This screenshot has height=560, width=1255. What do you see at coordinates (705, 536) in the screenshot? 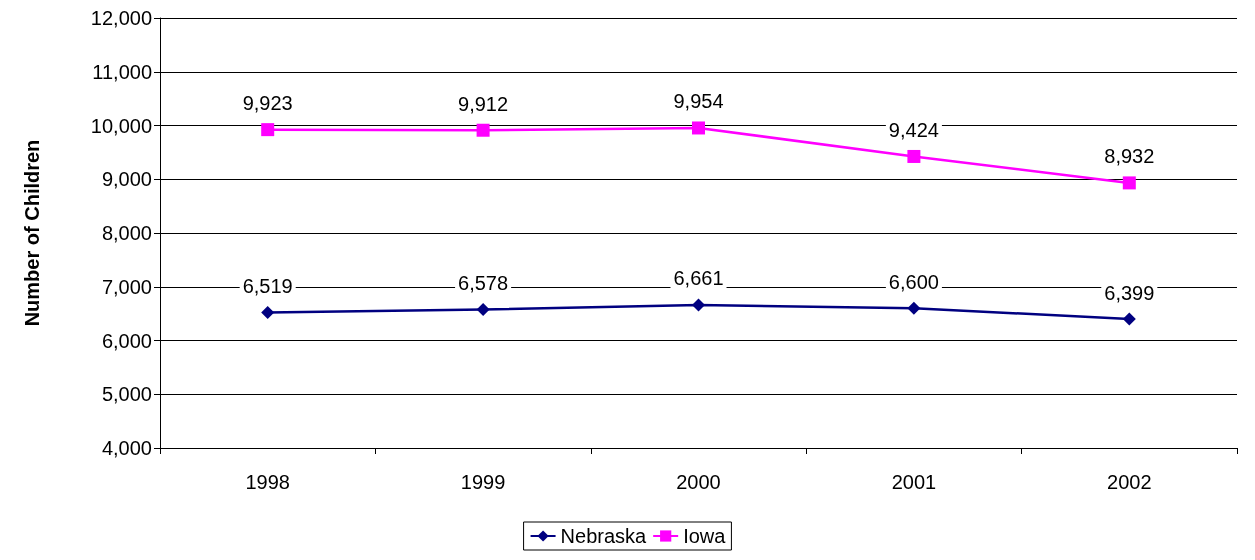
I see `legend-label: Iowa` at bounding box center [705, 536].